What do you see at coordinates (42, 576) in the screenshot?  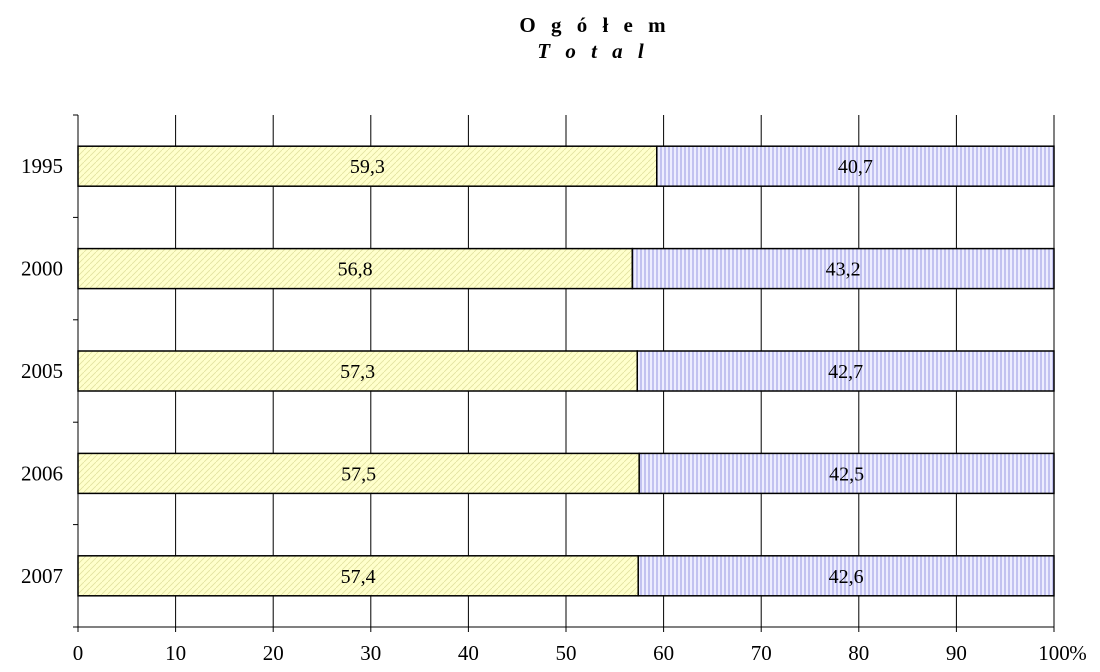 I see `y-category-label: 2007` at bounding box center [42, 576].